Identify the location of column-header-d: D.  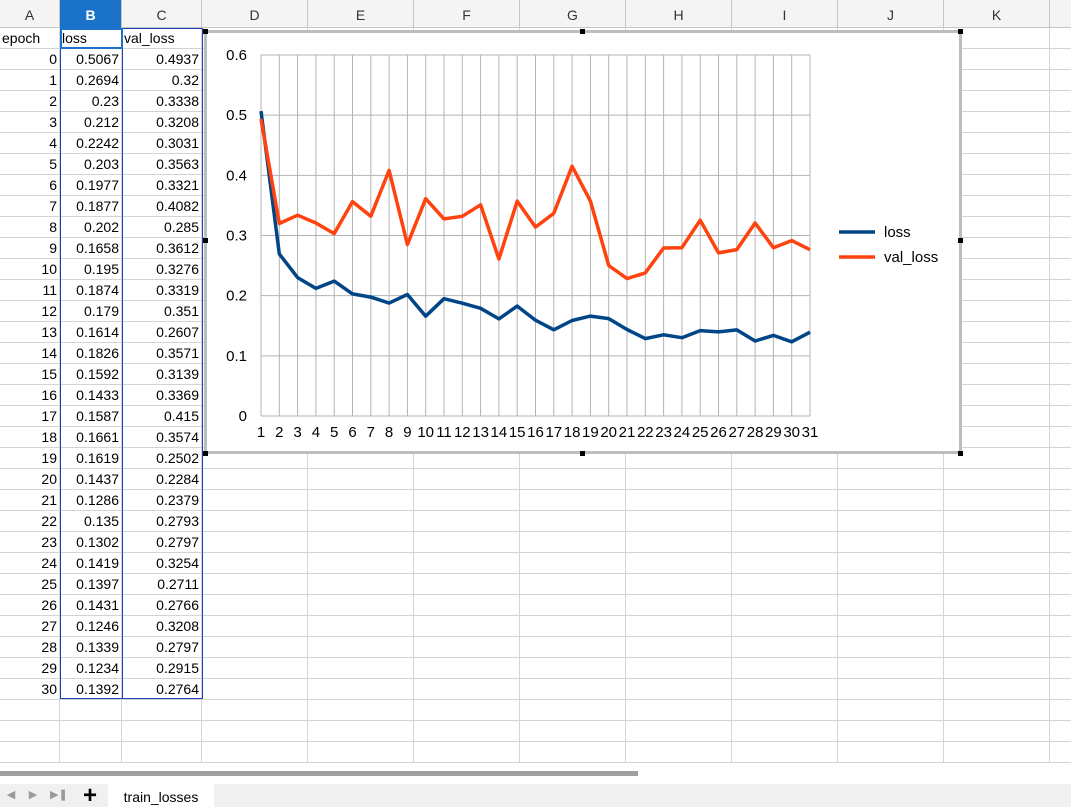
(255, 14).